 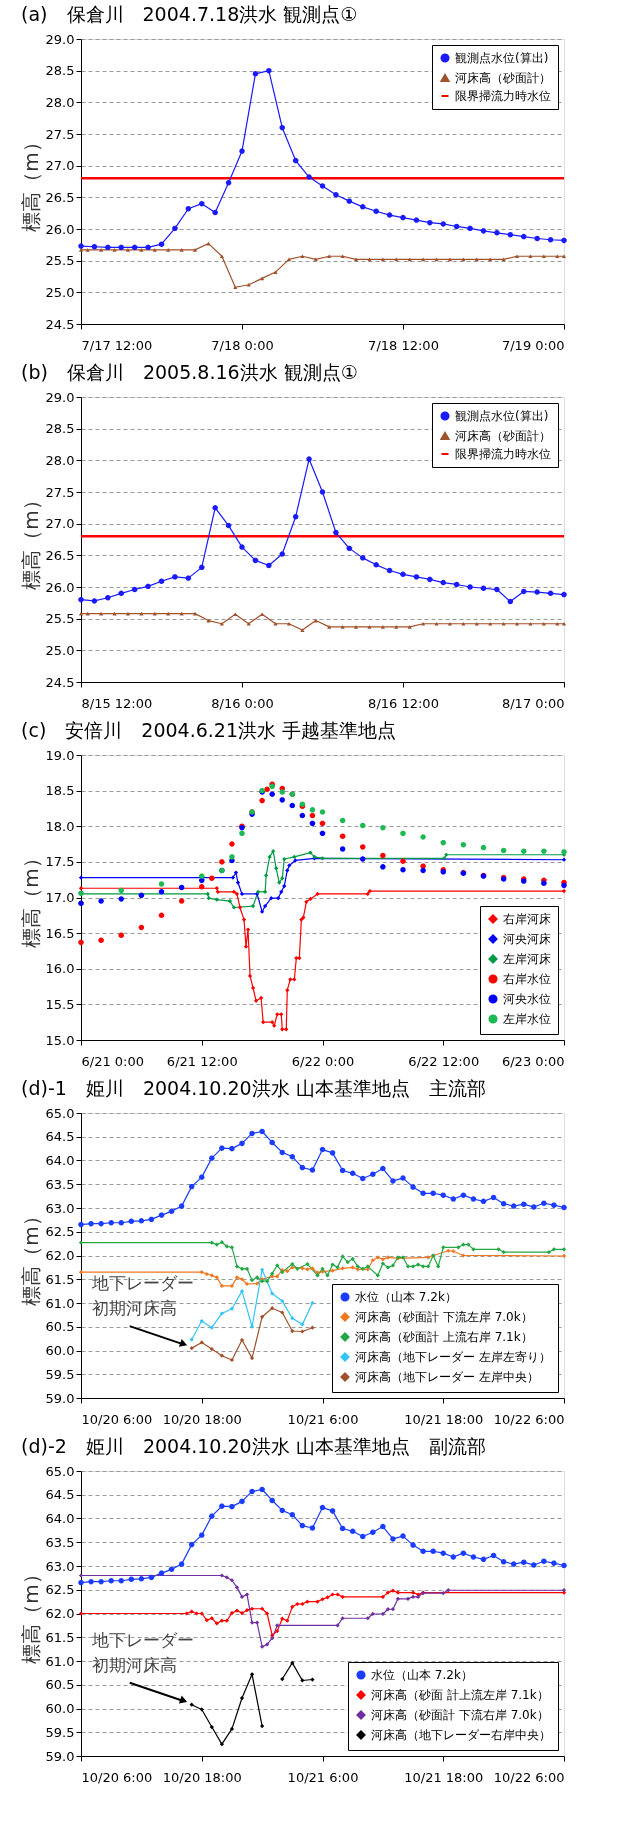 What do you see at coordinates (189, 14) in the screenshot?
I see `chart-title: (a) 保倉川 2004.7.18洪水 観測点①` at bounding box center [189, 14].